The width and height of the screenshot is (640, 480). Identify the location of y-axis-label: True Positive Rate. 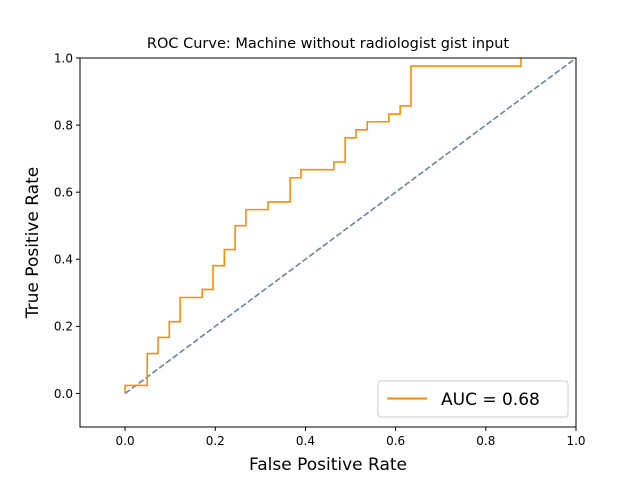
(33, 243).